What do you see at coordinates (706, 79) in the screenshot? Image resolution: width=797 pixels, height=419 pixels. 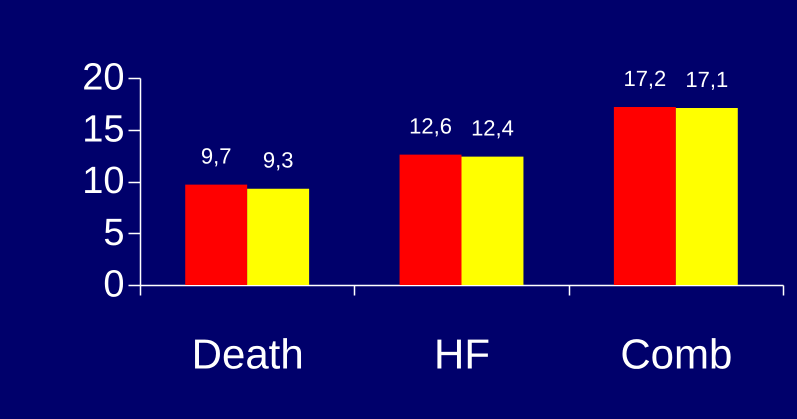 I see `data-label: 17,1` at bounding box center [706, 79].